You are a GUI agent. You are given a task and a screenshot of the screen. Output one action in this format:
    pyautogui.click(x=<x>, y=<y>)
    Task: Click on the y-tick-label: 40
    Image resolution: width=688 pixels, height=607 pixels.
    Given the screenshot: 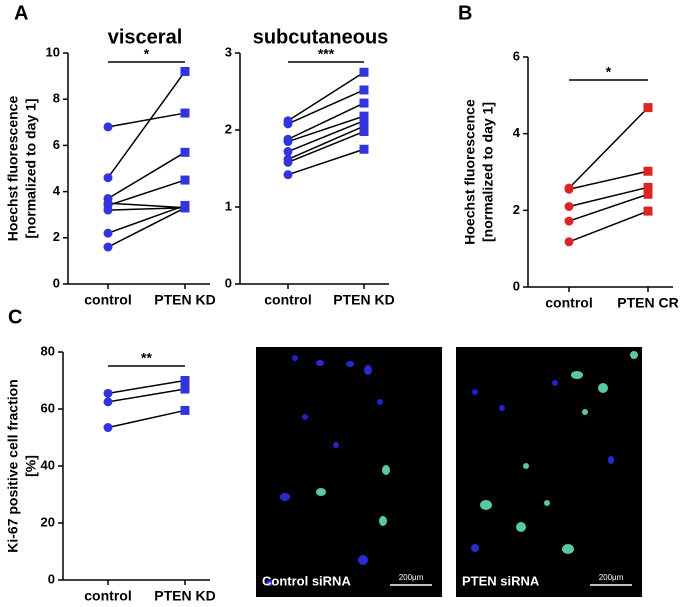 What is the action you would take?
    pyautogui.click(x=48, y=464)
    